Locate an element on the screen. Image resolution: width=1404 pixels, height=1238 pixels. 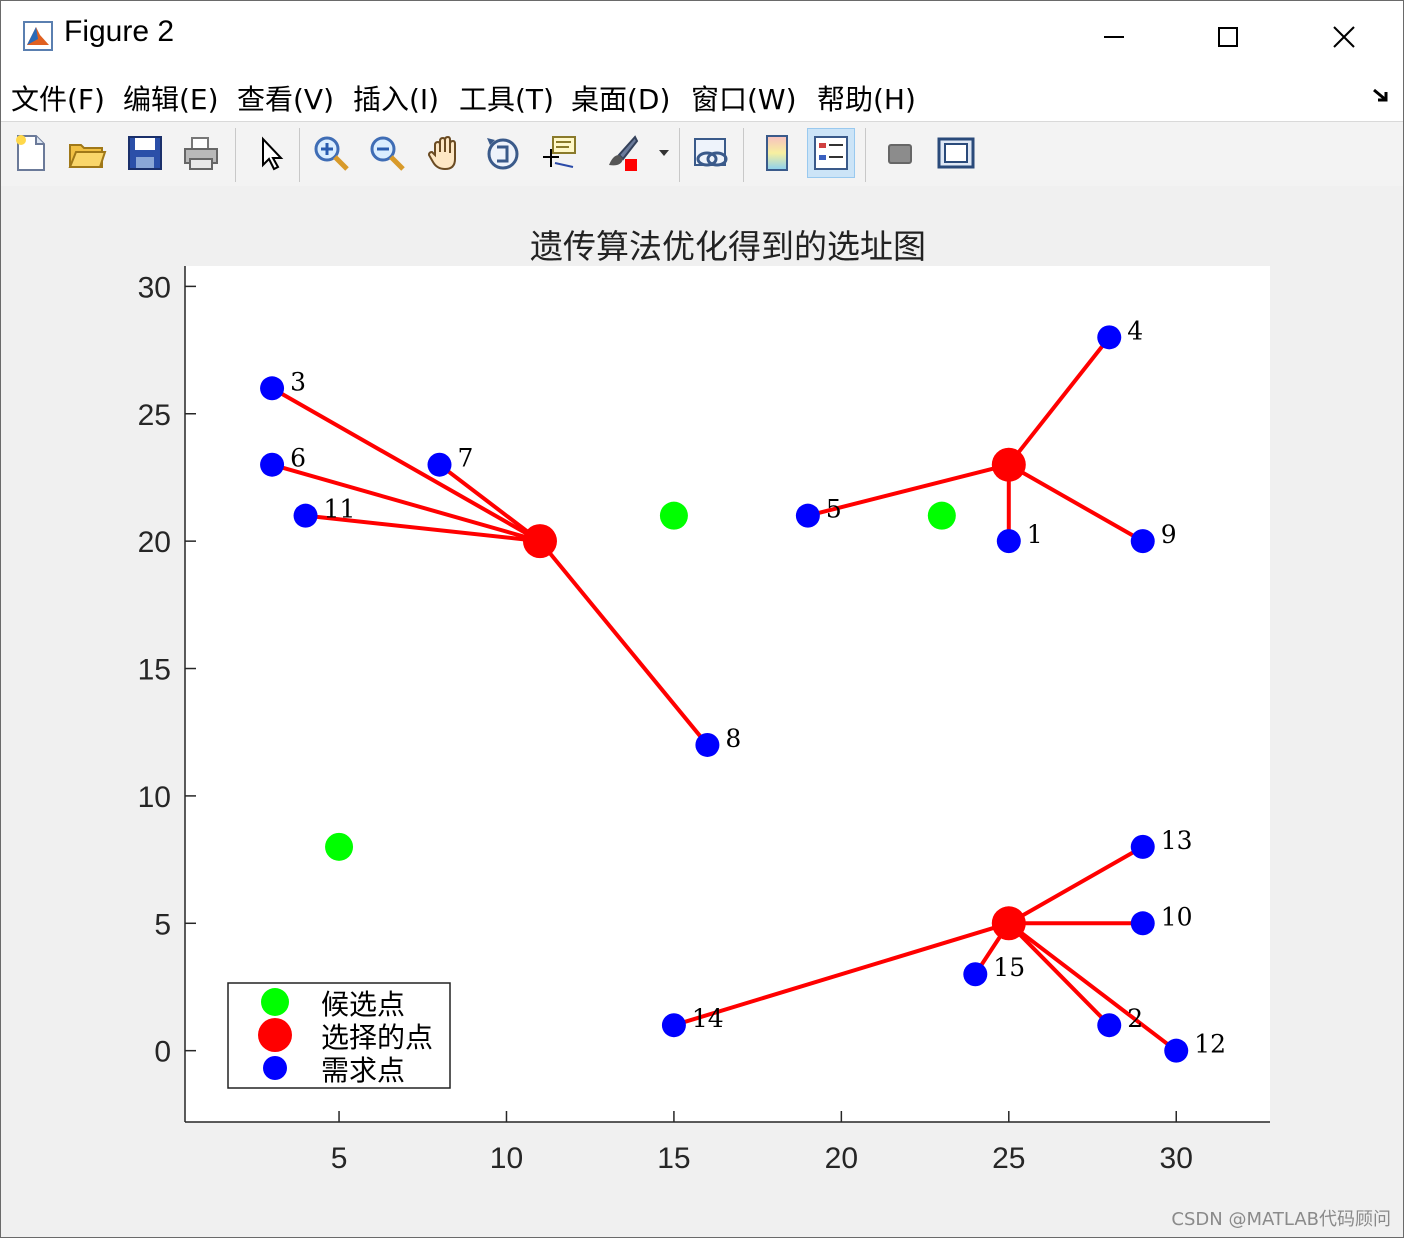
new-figure-button is located at coordinates (31, 153).